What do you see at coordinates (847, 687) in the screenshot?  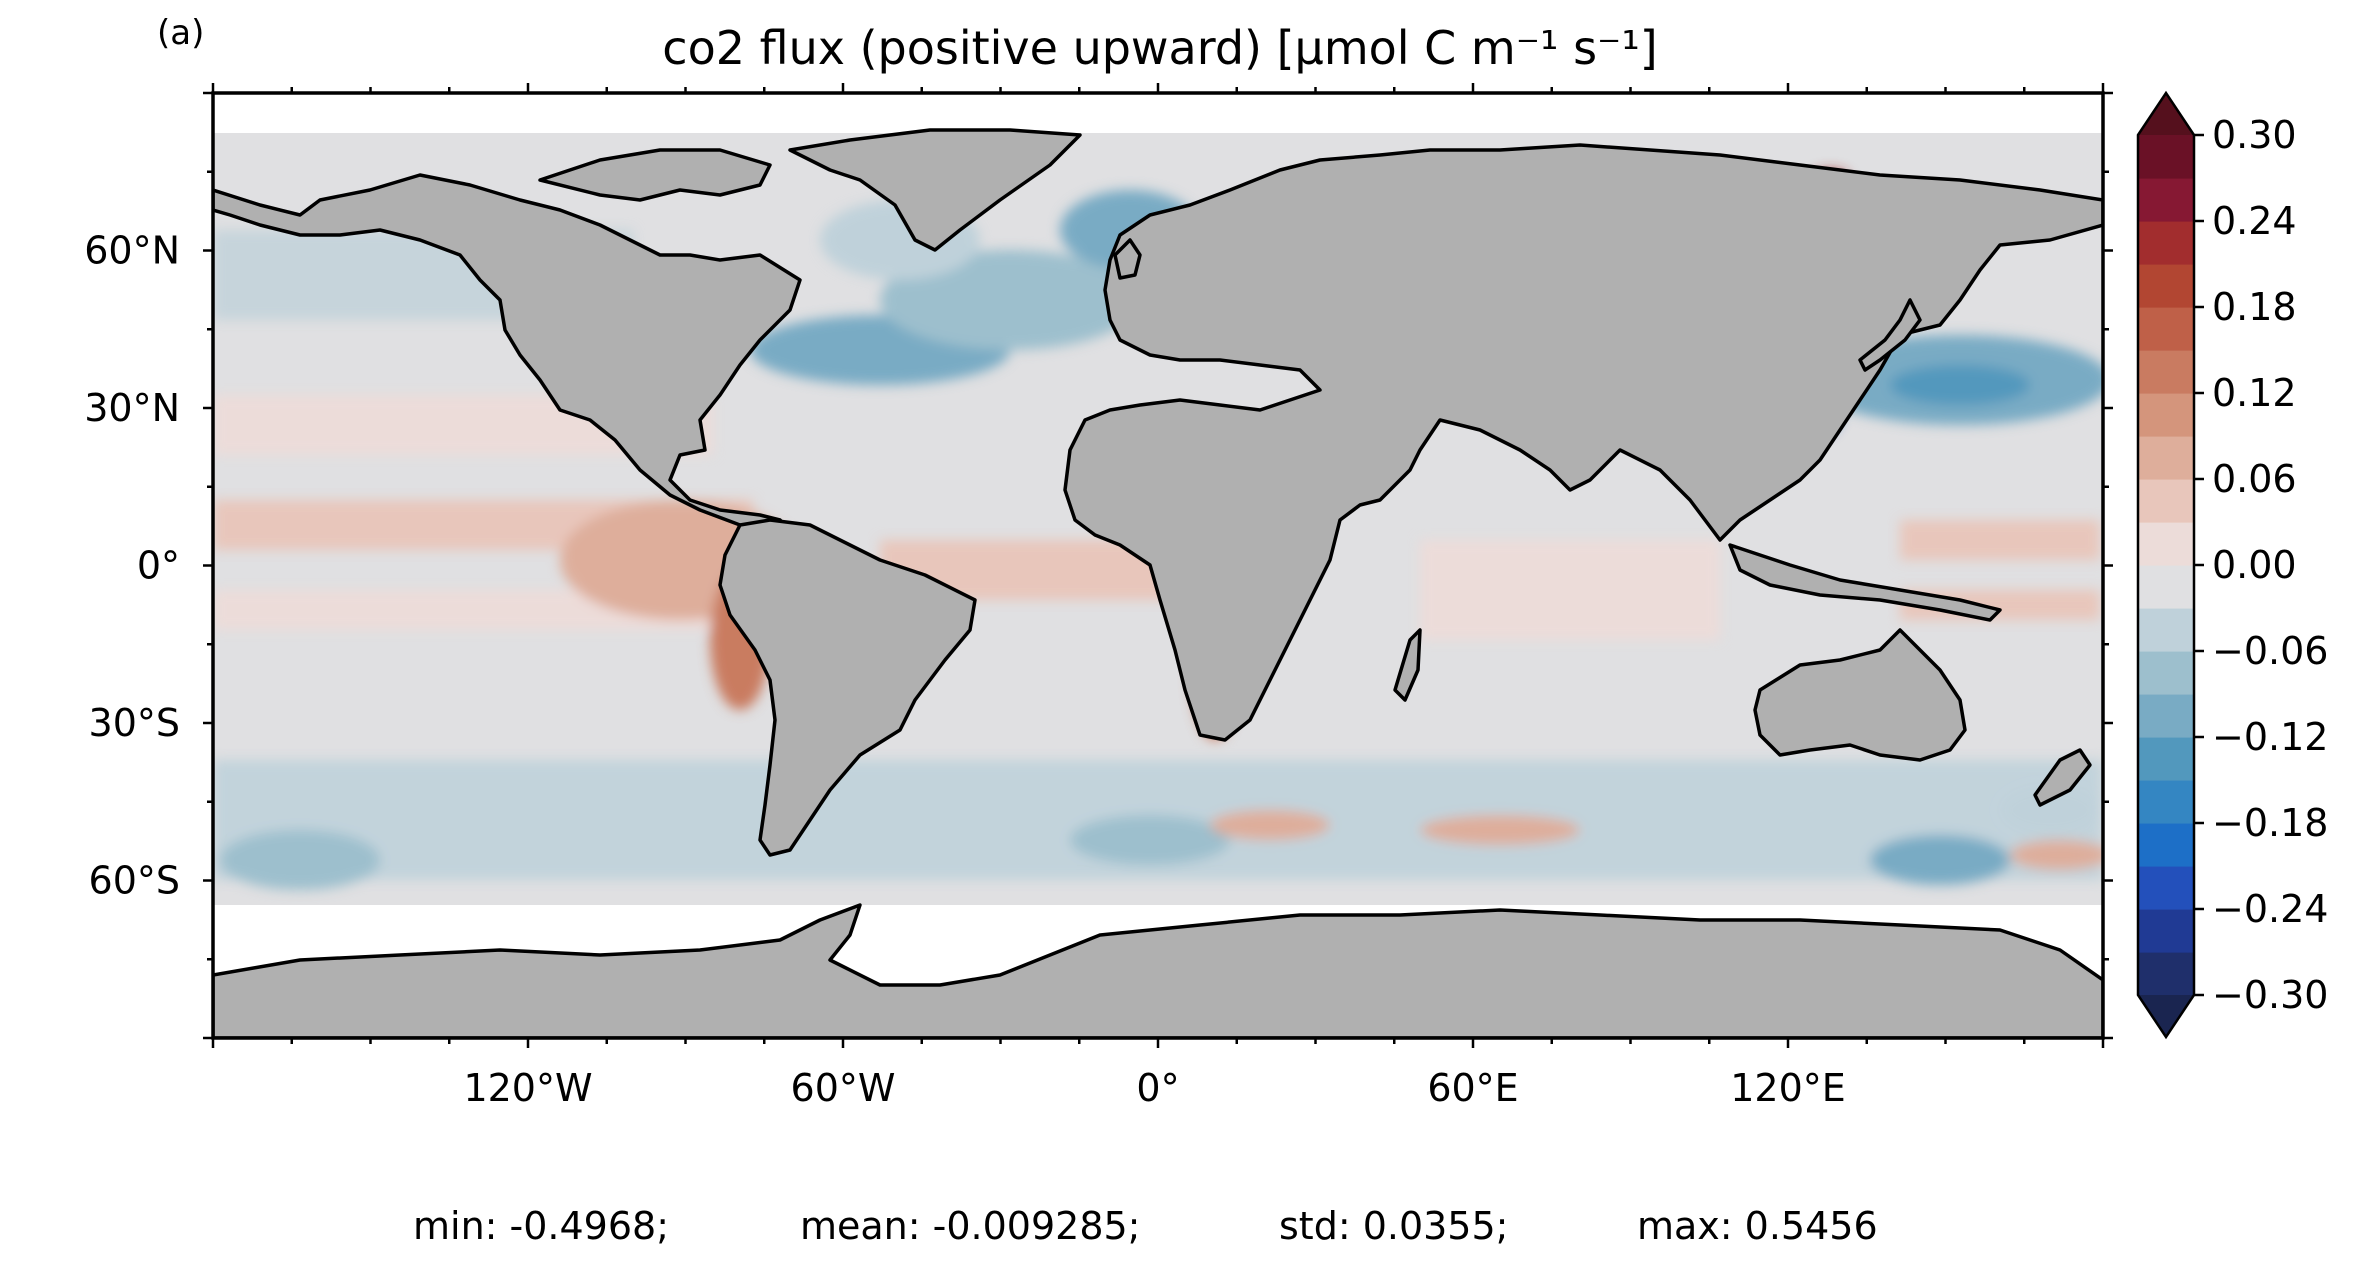 I see `land-south-america` at bounding box center [847, 687].